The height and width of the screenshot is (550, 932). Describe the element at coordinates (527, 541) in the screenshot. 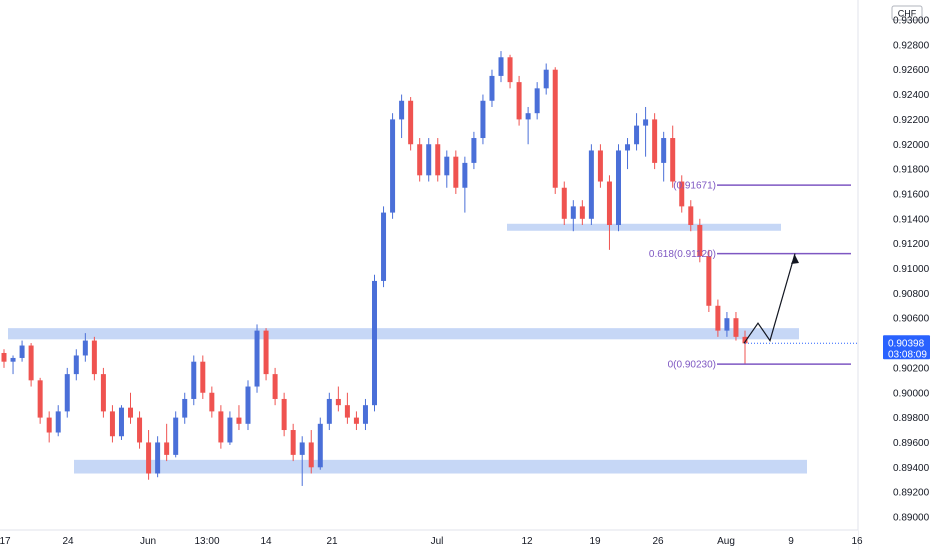

I see `x-tick-label: 12` at that location.